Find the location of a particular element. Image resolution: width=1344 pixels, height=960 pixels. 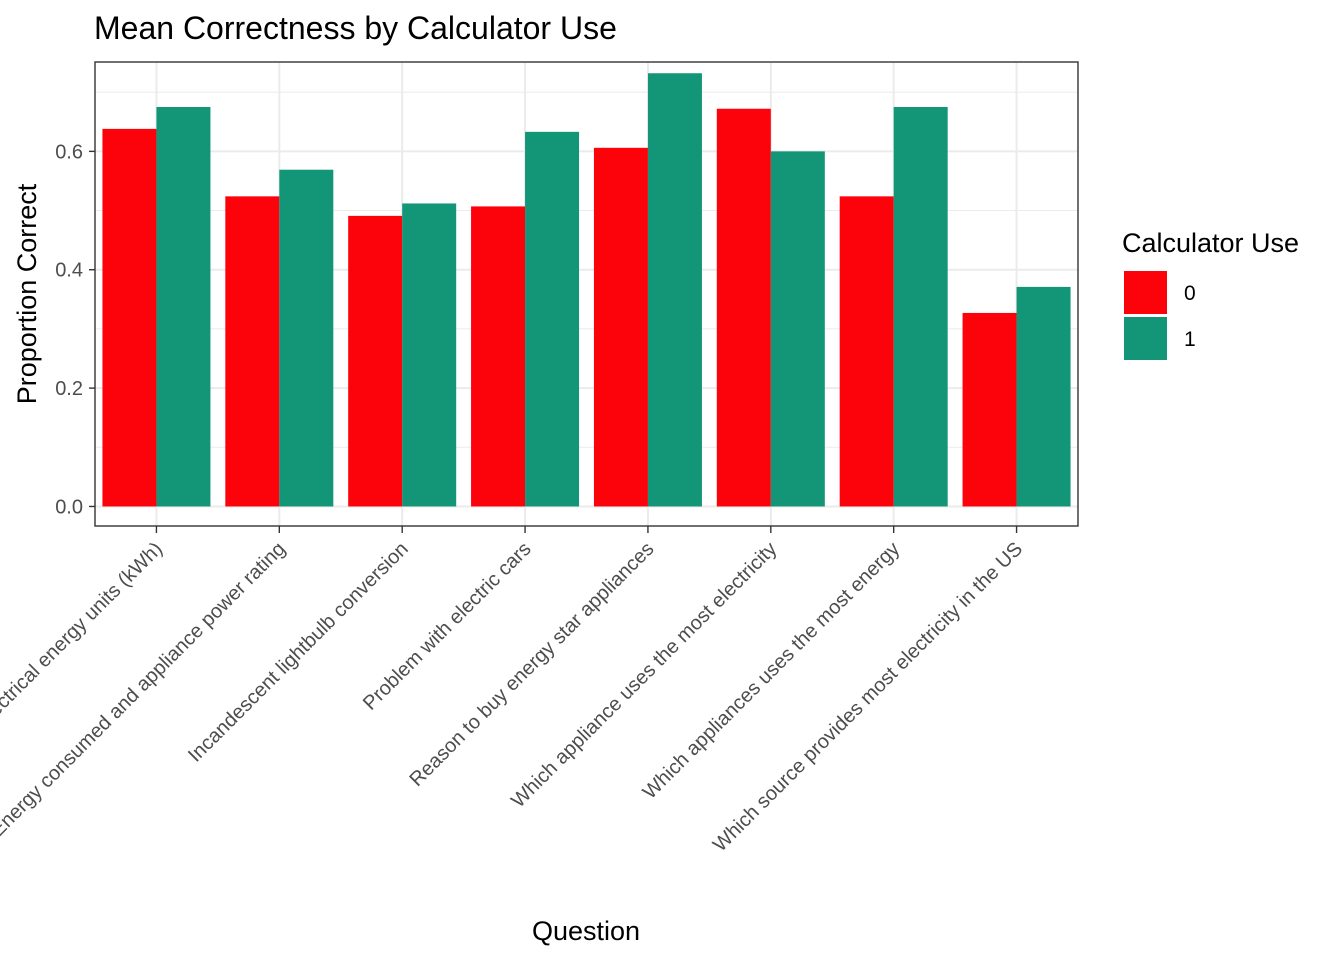

y-tick-label: 0.0 is located at coordinates (69, 507).